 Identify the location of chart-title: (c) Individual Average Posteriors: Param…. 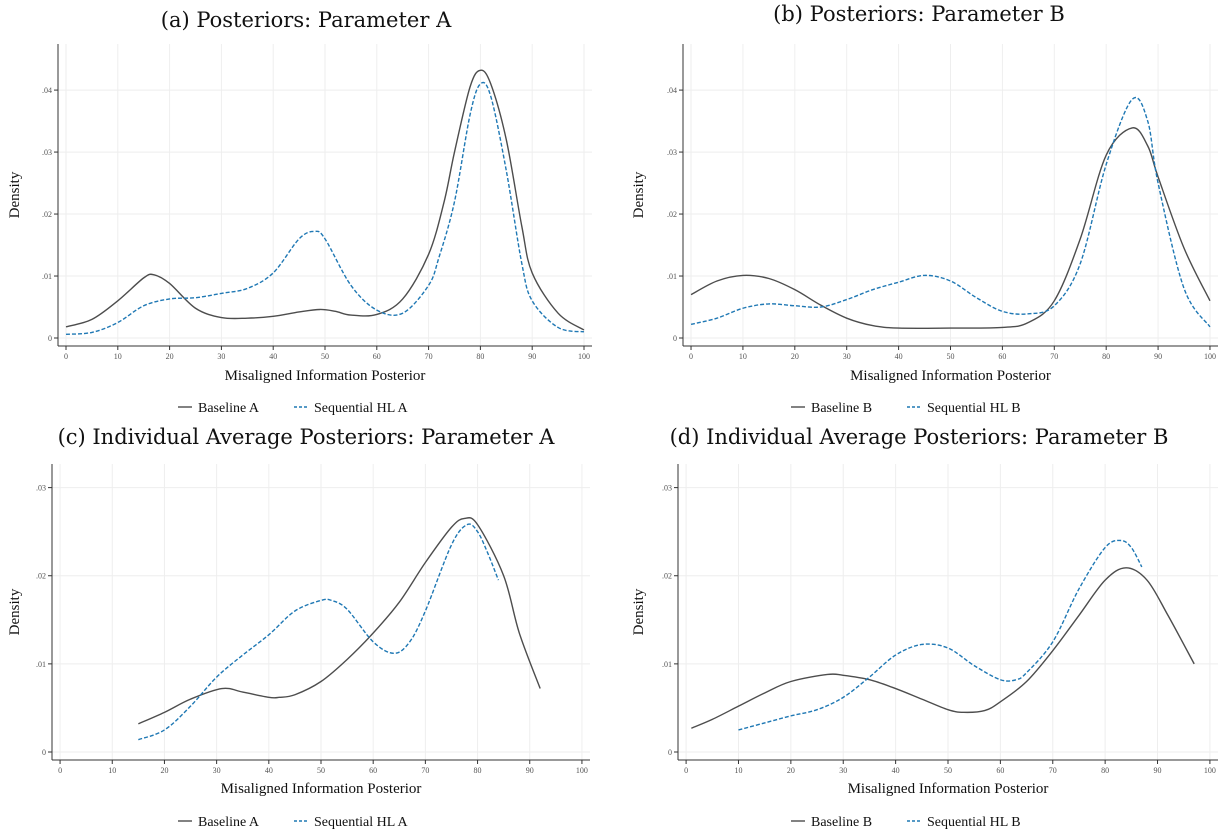
(307, 437).